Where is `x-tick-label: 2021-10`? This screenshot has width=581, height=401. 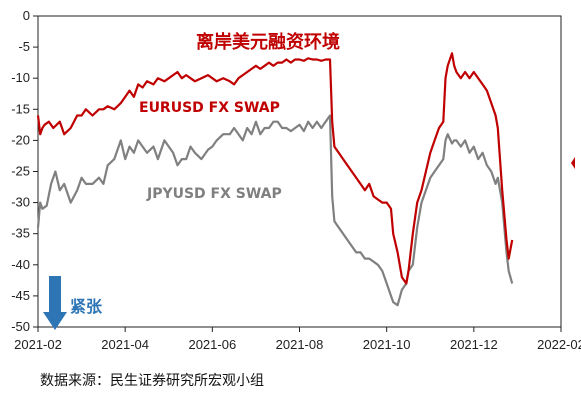
x-tick-label: 2021-10 is located at coordinates (387, 344).